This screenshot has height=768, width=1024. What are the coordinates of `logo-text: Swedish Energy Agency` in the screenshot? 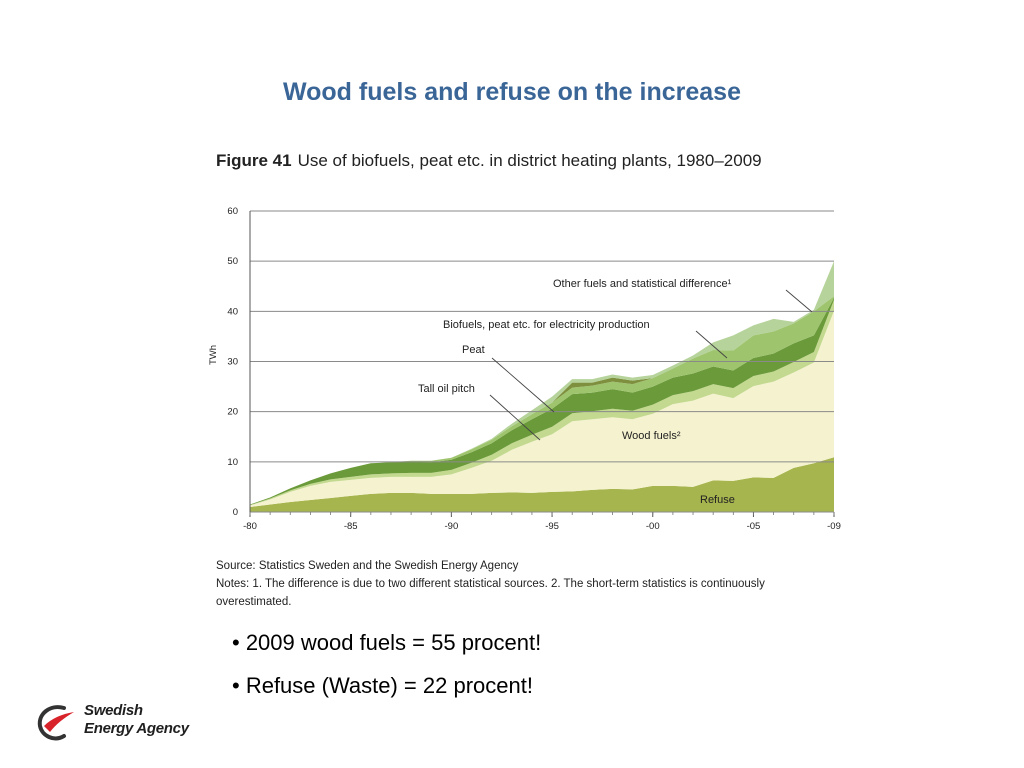 It's located at (136, 720).